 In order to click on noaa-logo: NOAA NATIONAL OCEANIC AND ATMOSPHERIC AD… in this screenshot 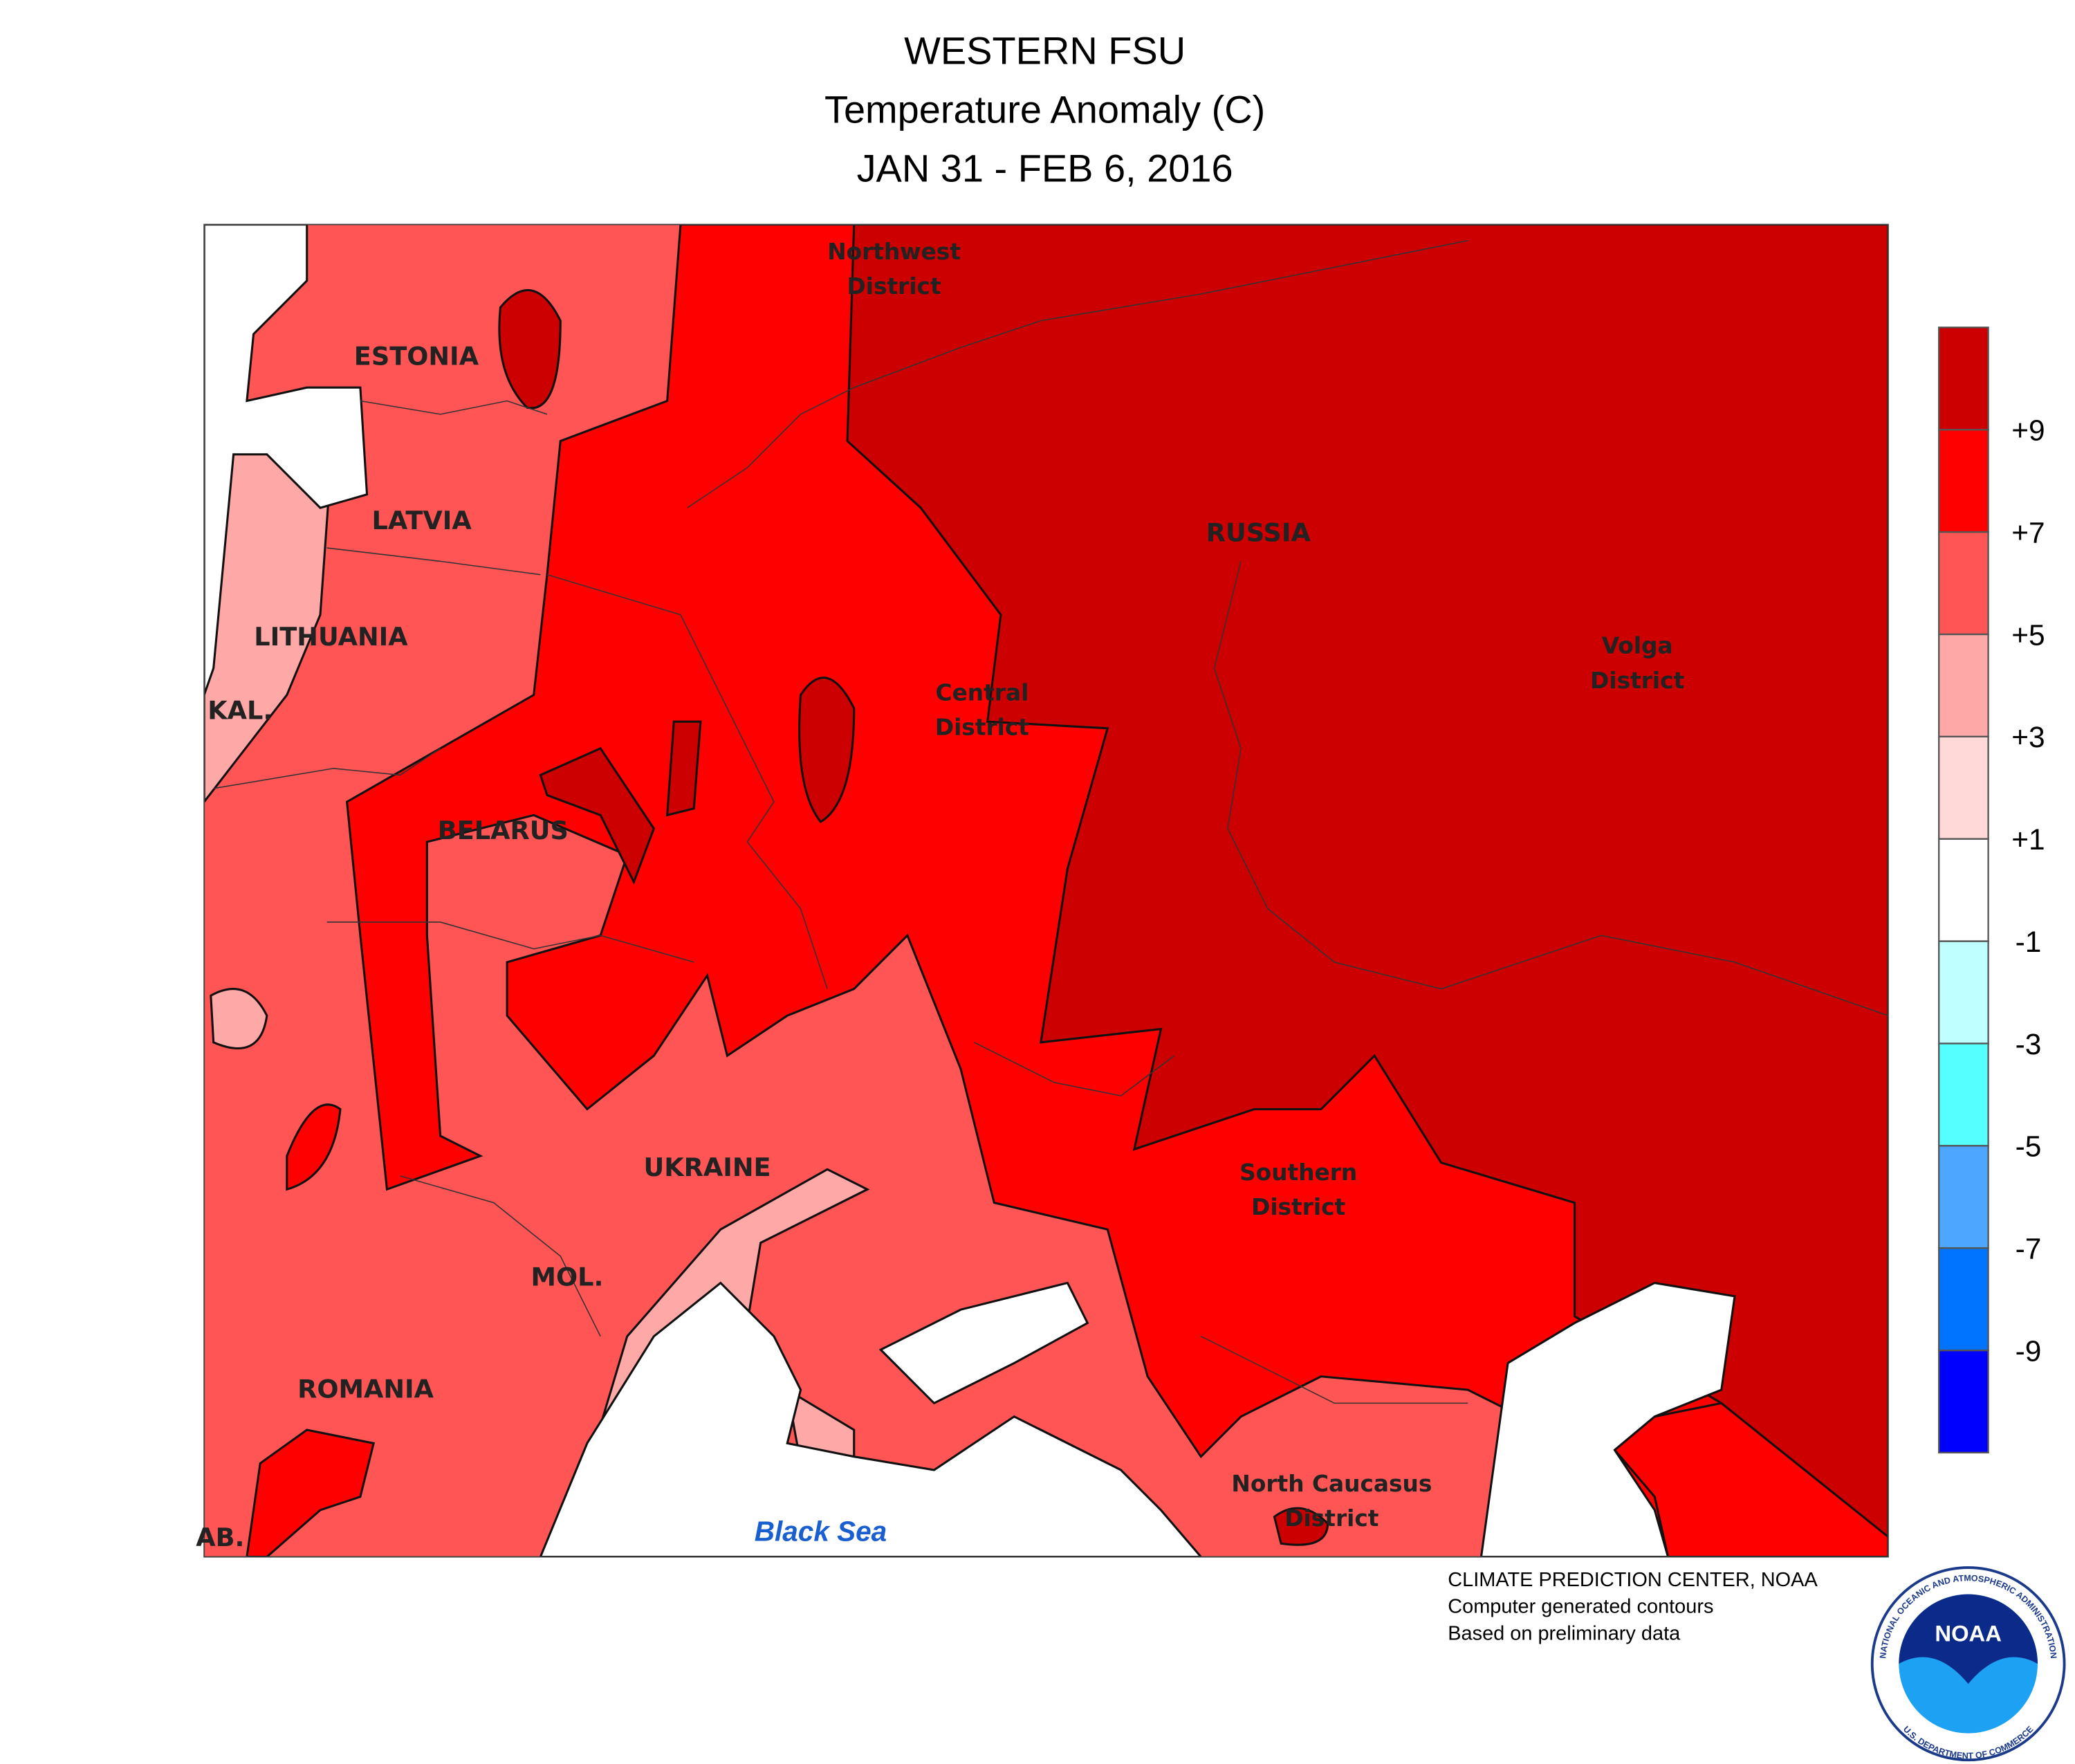, I will do `click(1968, 1664)`.